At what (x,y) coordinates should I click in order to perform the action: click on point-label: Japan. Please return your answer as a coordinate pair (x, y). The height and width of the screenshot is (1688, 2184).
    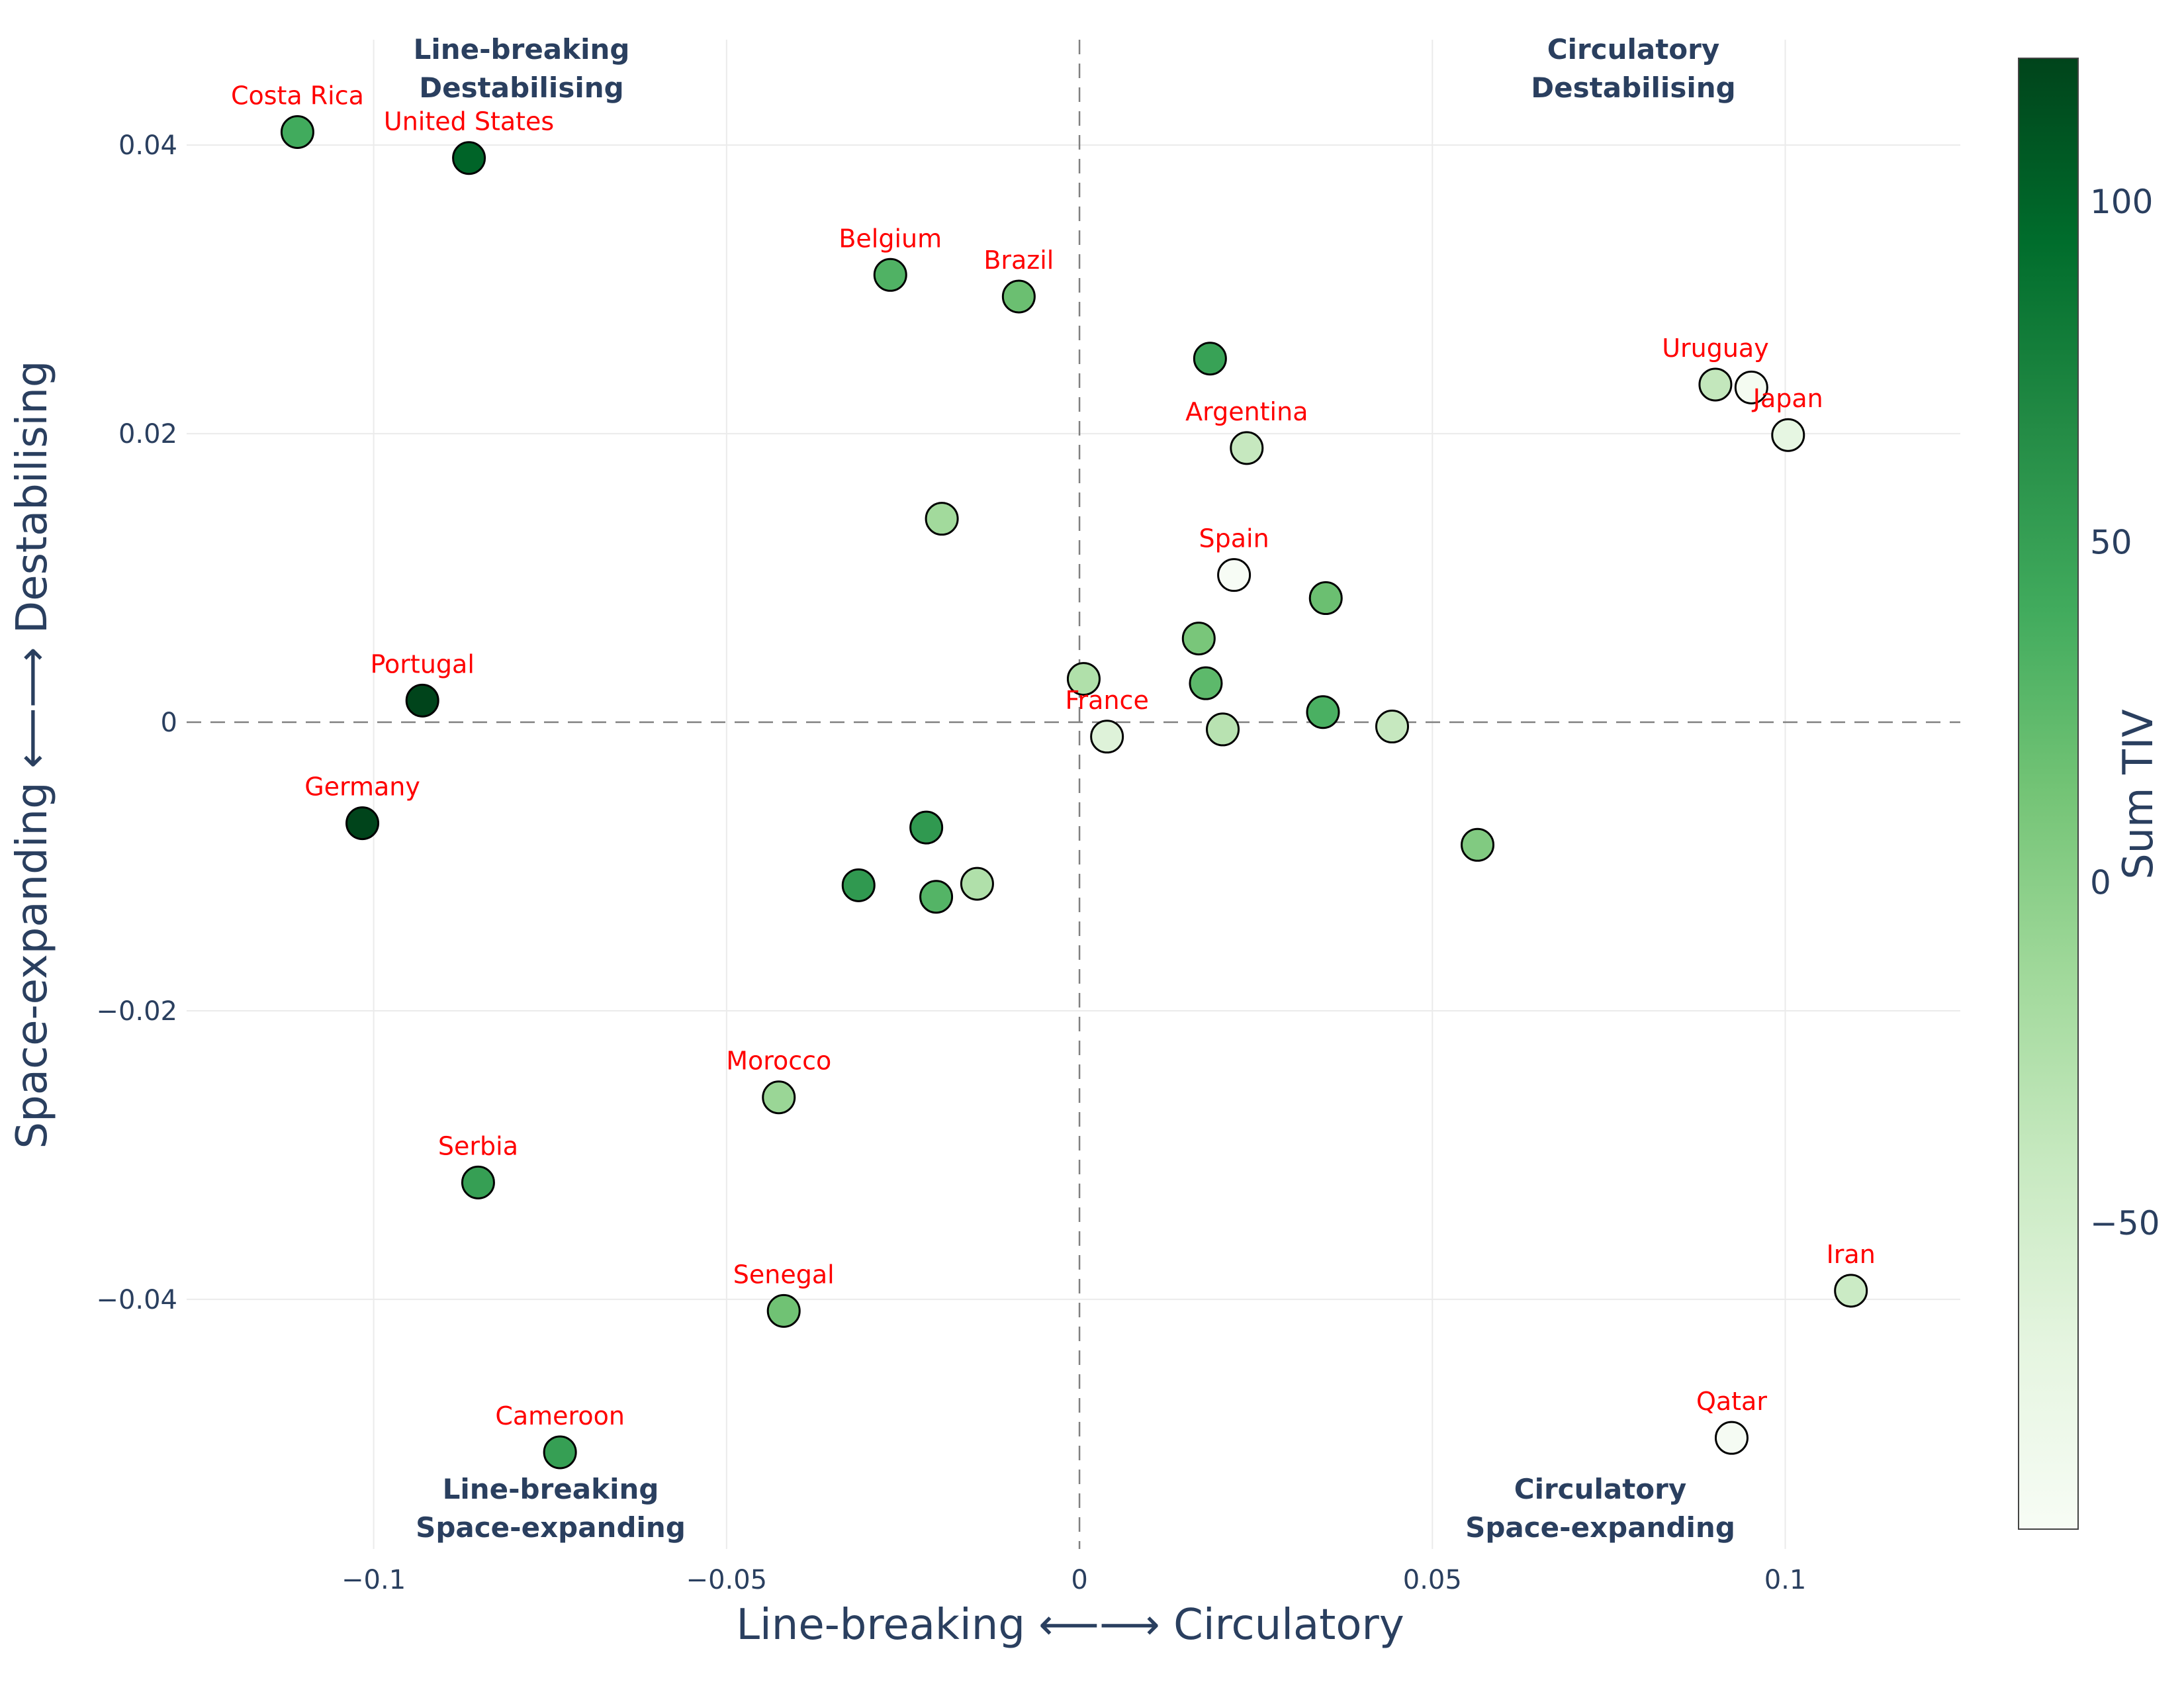
    Looking at the image, I should click on (1787, 398).